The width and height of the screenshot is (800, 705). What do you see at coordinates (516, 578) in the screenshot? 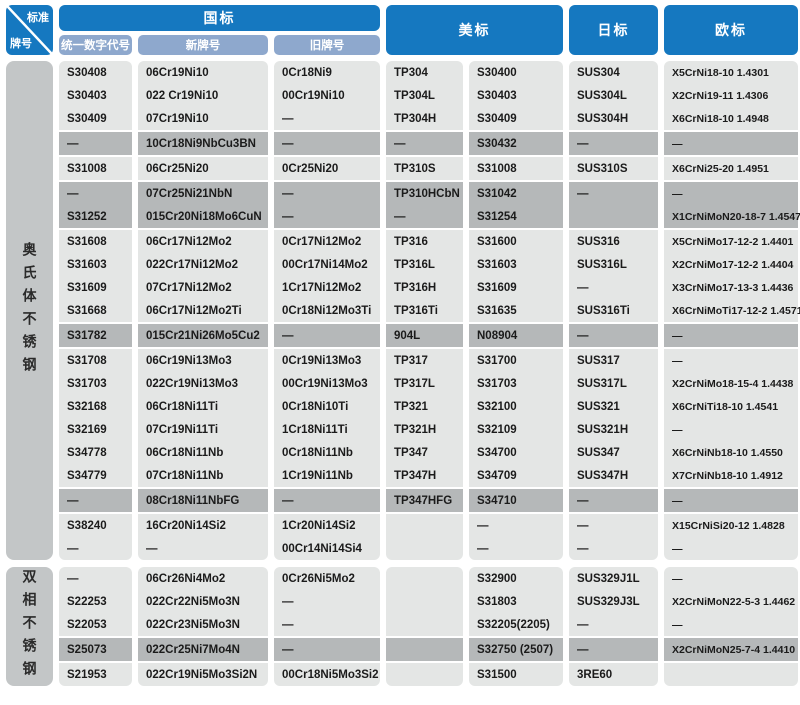
I see `table-cell: S32900` at bounding box center [516, 578].